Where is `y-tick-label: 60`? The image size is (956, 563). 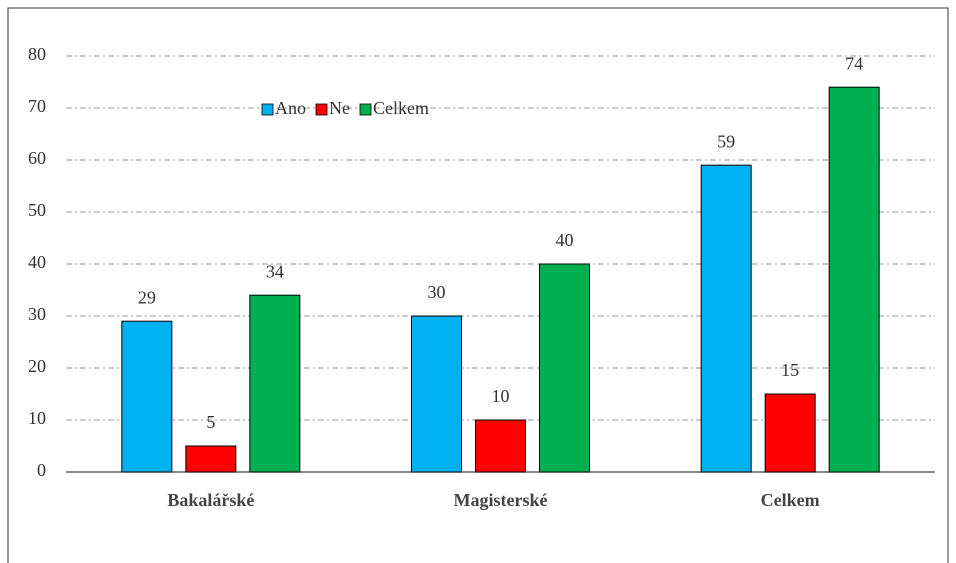 y-tick-label: 60 is located at coordinates (37, 158).